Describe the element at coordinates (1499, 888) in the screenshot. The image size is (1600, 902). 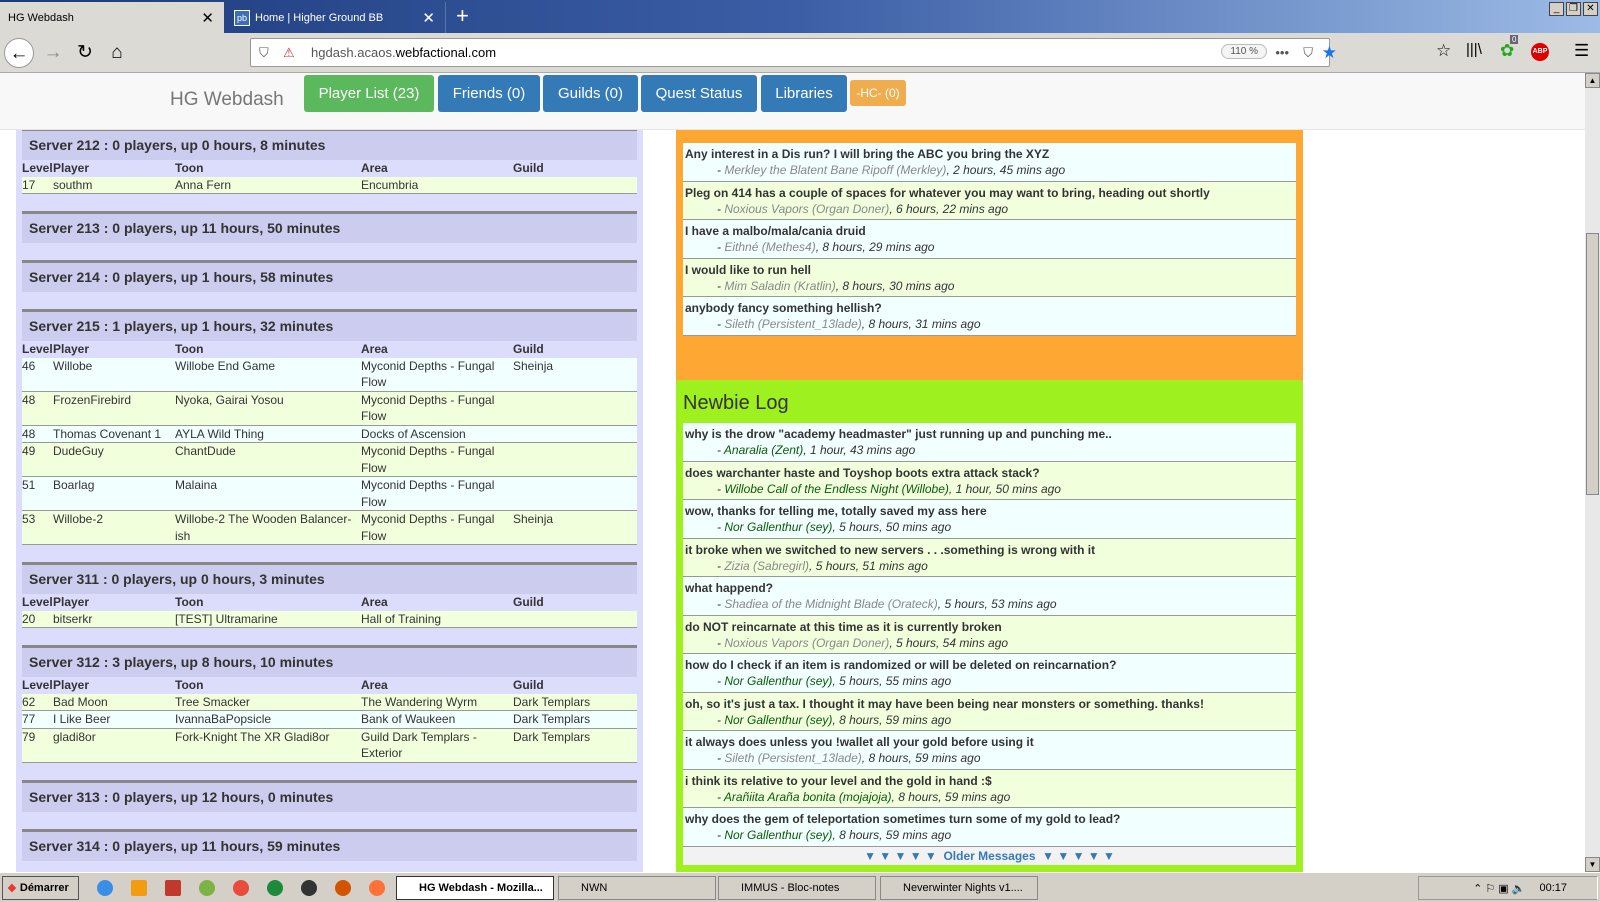
I see `tray-icons: ⌃ ⚐ ▣ 🔈` at that location.